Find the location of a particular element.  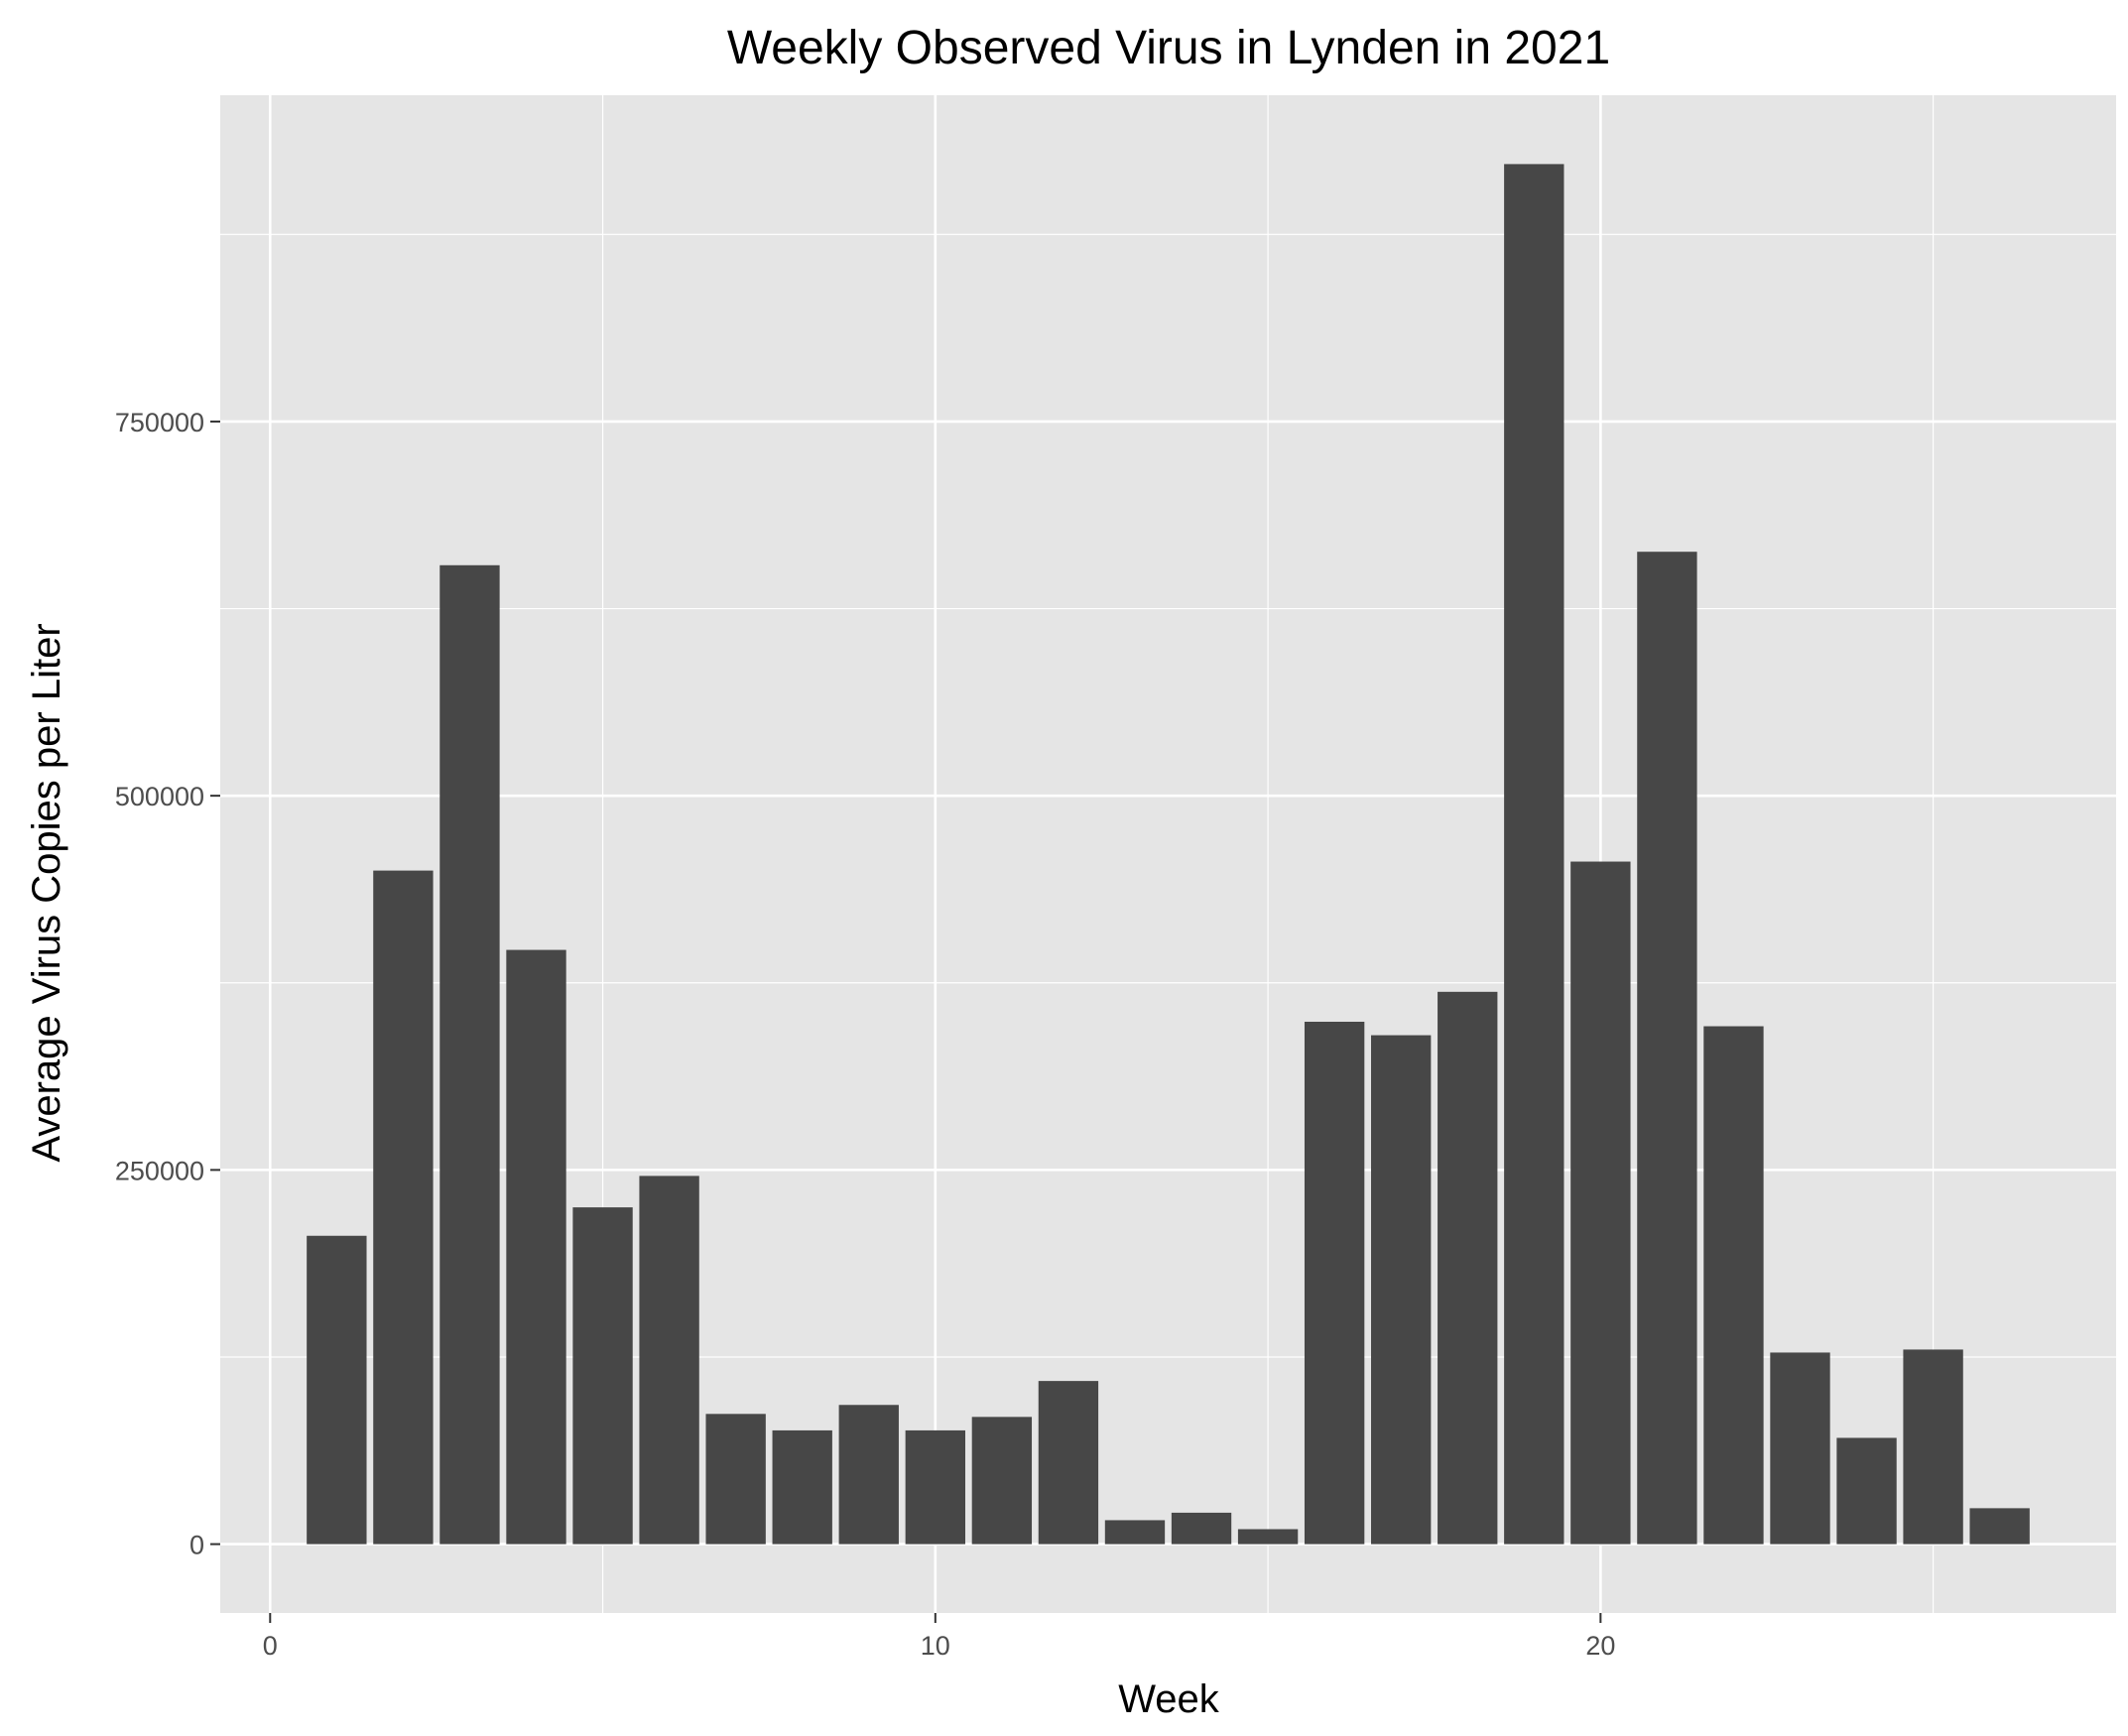

y-tick-label: 0 is located at coordinates (196, 1545).